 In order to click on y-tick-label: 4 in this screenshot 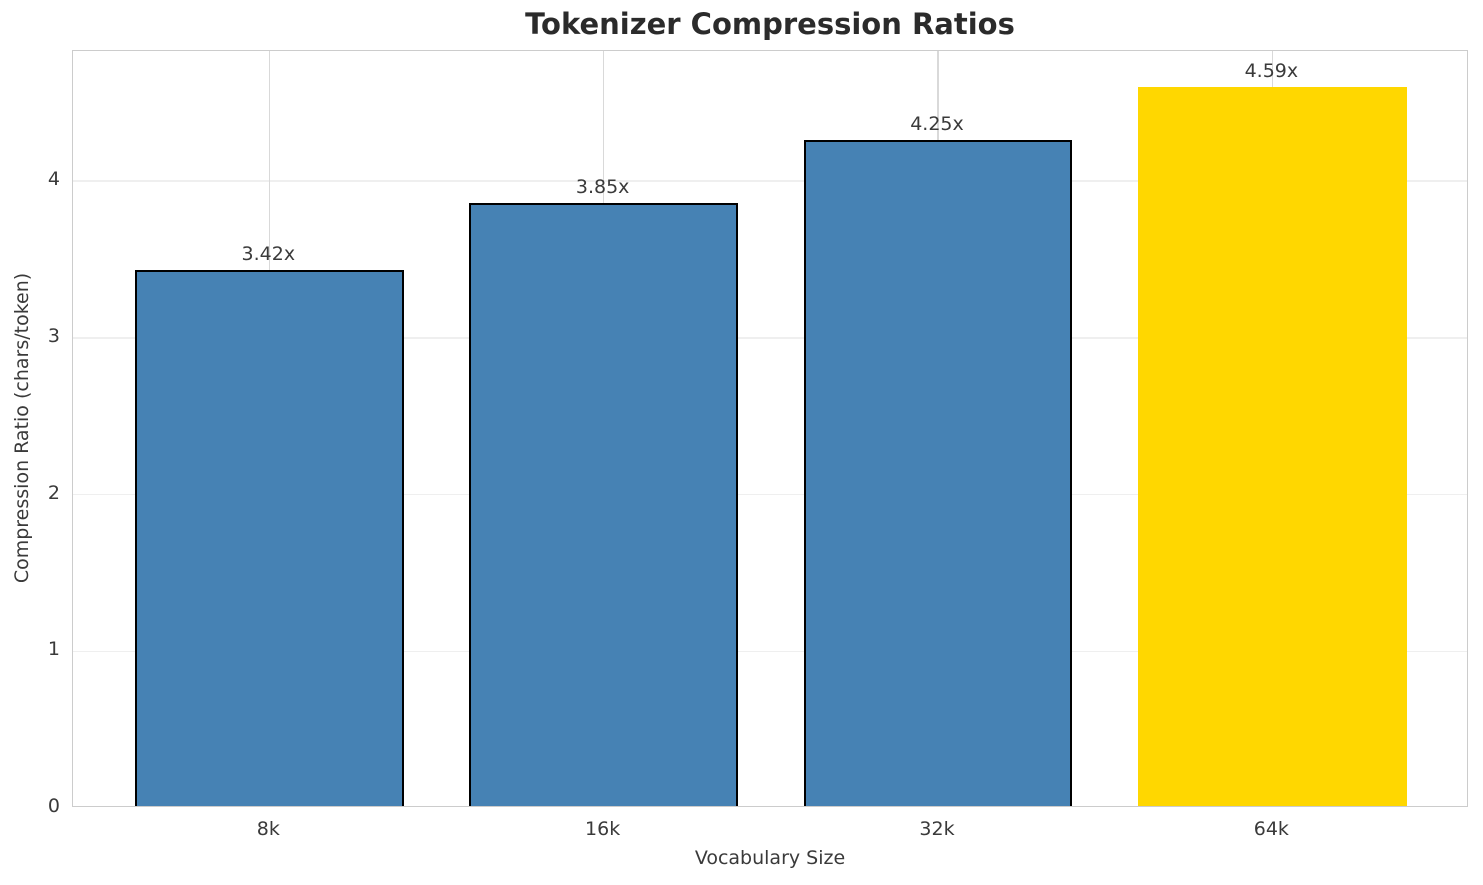, I will do `click(53, 179)`.